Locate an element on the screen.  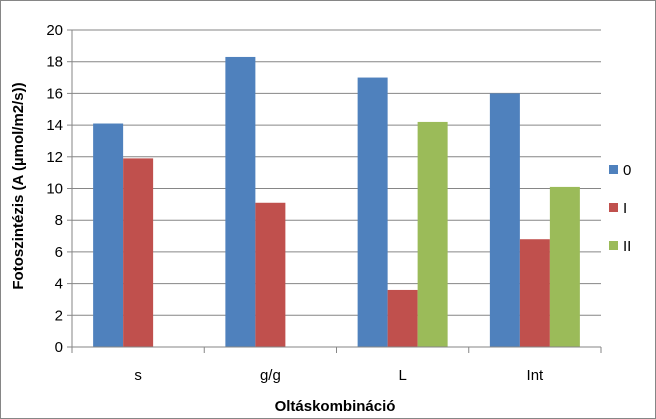
y-tick-label: 8 is located at coordinates (59, 220).